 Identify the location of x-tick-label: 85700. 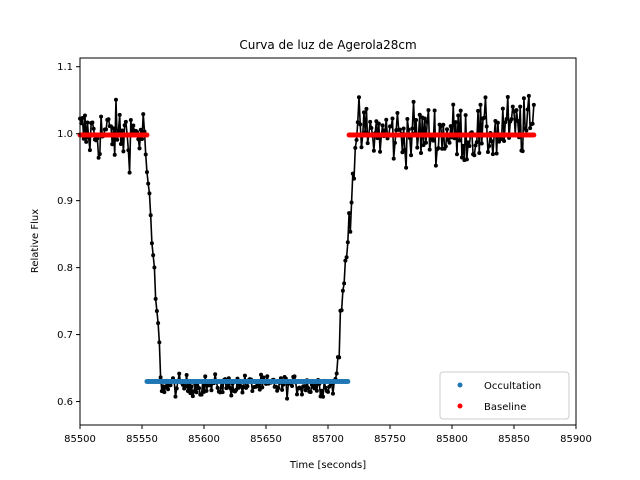
(328, 439).